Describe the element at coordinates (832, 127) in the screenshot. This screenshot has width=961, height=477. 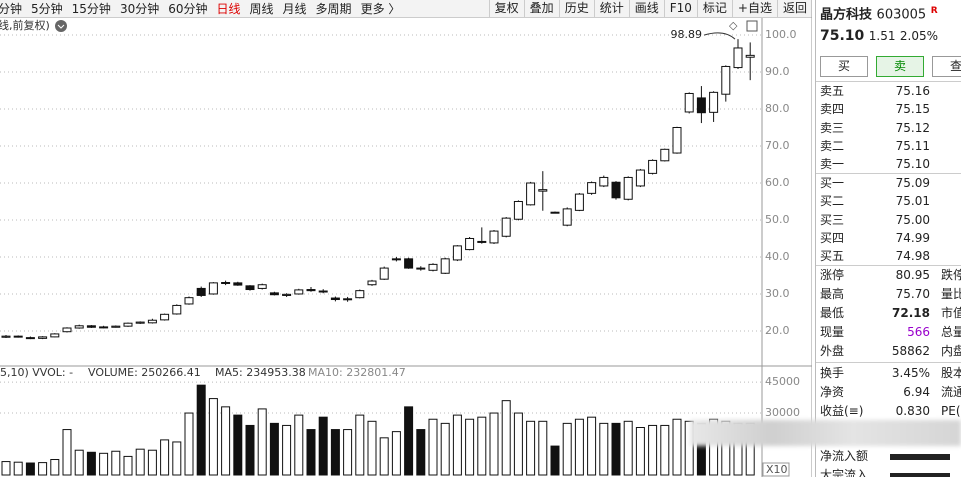
I see `row-label: 卖三` at that location.